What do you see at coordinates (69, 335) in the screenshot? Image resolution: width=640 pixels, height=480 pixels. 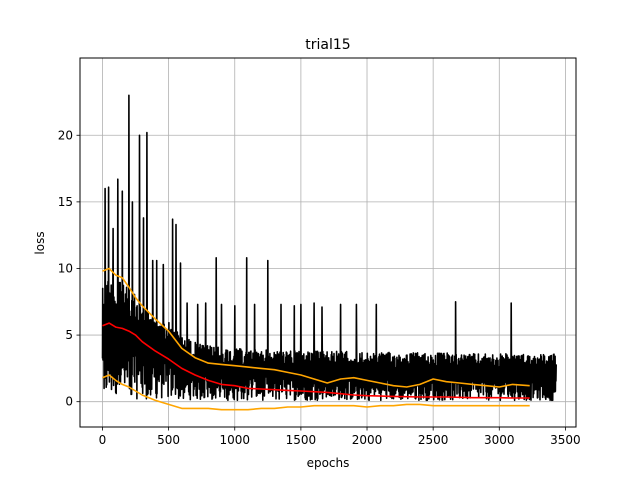 I see `y-tick-label: 5` at bounding box center [69, 335].